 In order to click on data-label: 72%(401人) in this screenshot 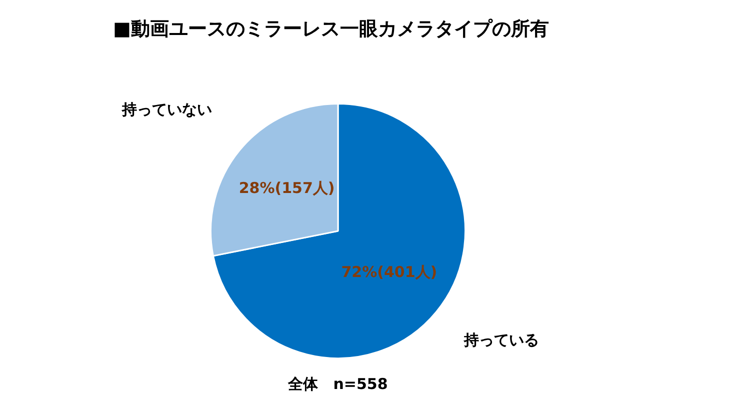, I will do `click(389, 271)`.